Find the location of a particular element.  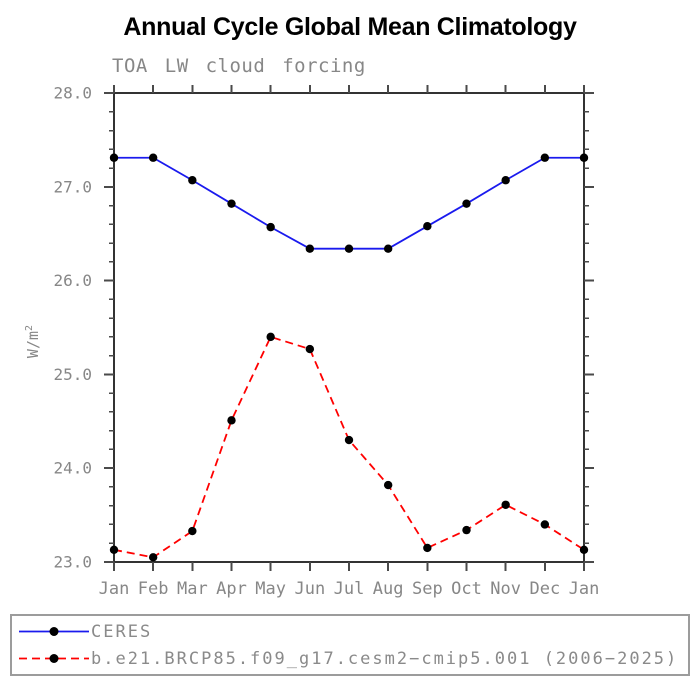

y-tick-label: 28.0 is located at coordinates (72, 93).